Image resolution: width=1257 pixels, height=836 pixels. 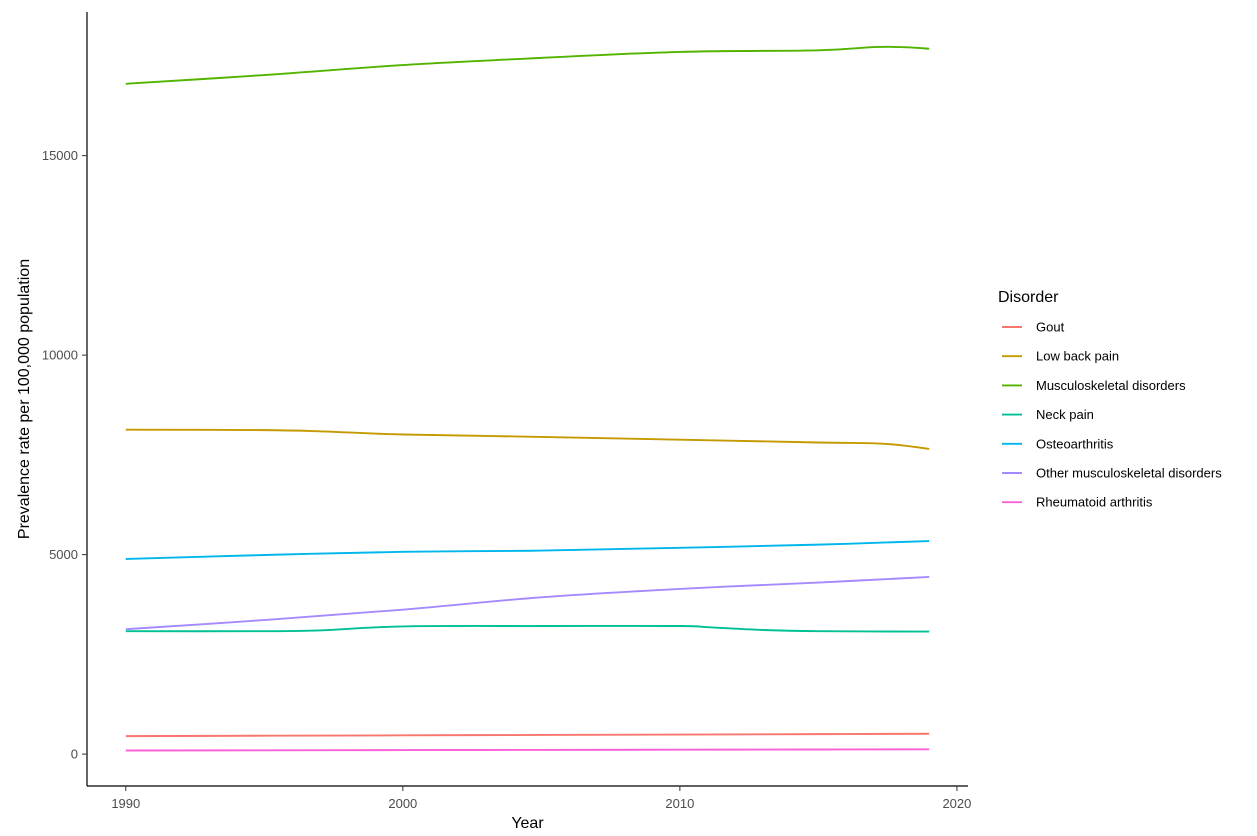 I want to click on x-ticks: 1990 2000 2010 2020, so click(x=541, y=798).